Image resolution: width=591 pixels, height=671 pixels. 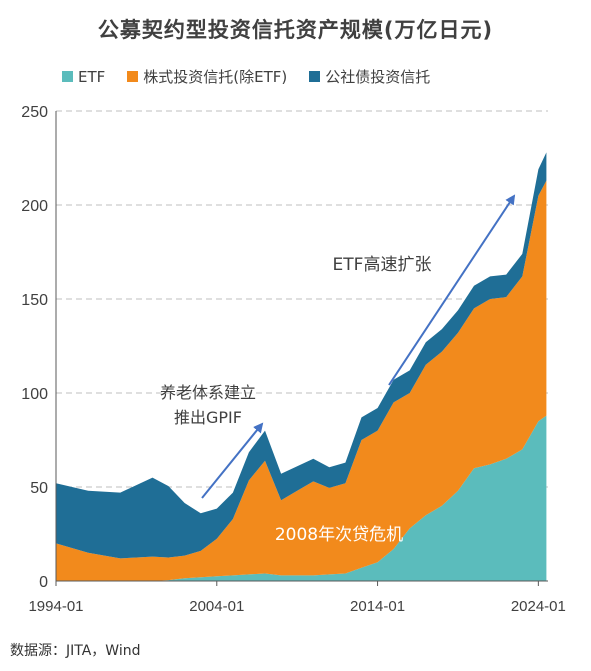 What do you see at coordinates (208, 417) in the screenshot?
I see `annotation-gpif-line2: 推出GPIF` at bounding box center [208, 417].